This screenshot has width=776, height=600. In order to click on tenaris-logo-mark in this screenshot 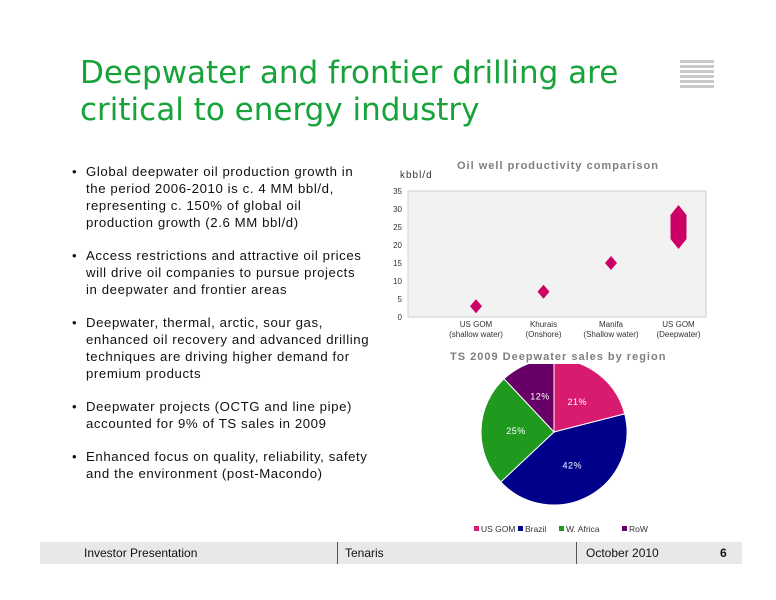, I will do `click(697, 76)`.